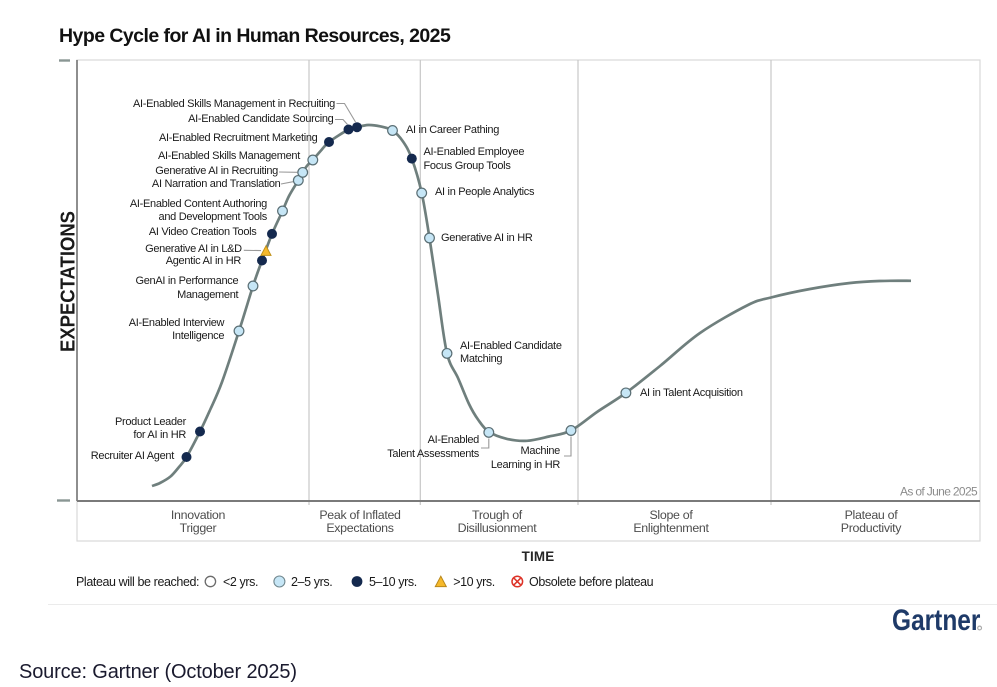 This screenshot has width=997, height=687. What do you see at coordinates (538, 556) in the screenshot?
I see `svg-text: TIME` at bounding box center [538, 556].